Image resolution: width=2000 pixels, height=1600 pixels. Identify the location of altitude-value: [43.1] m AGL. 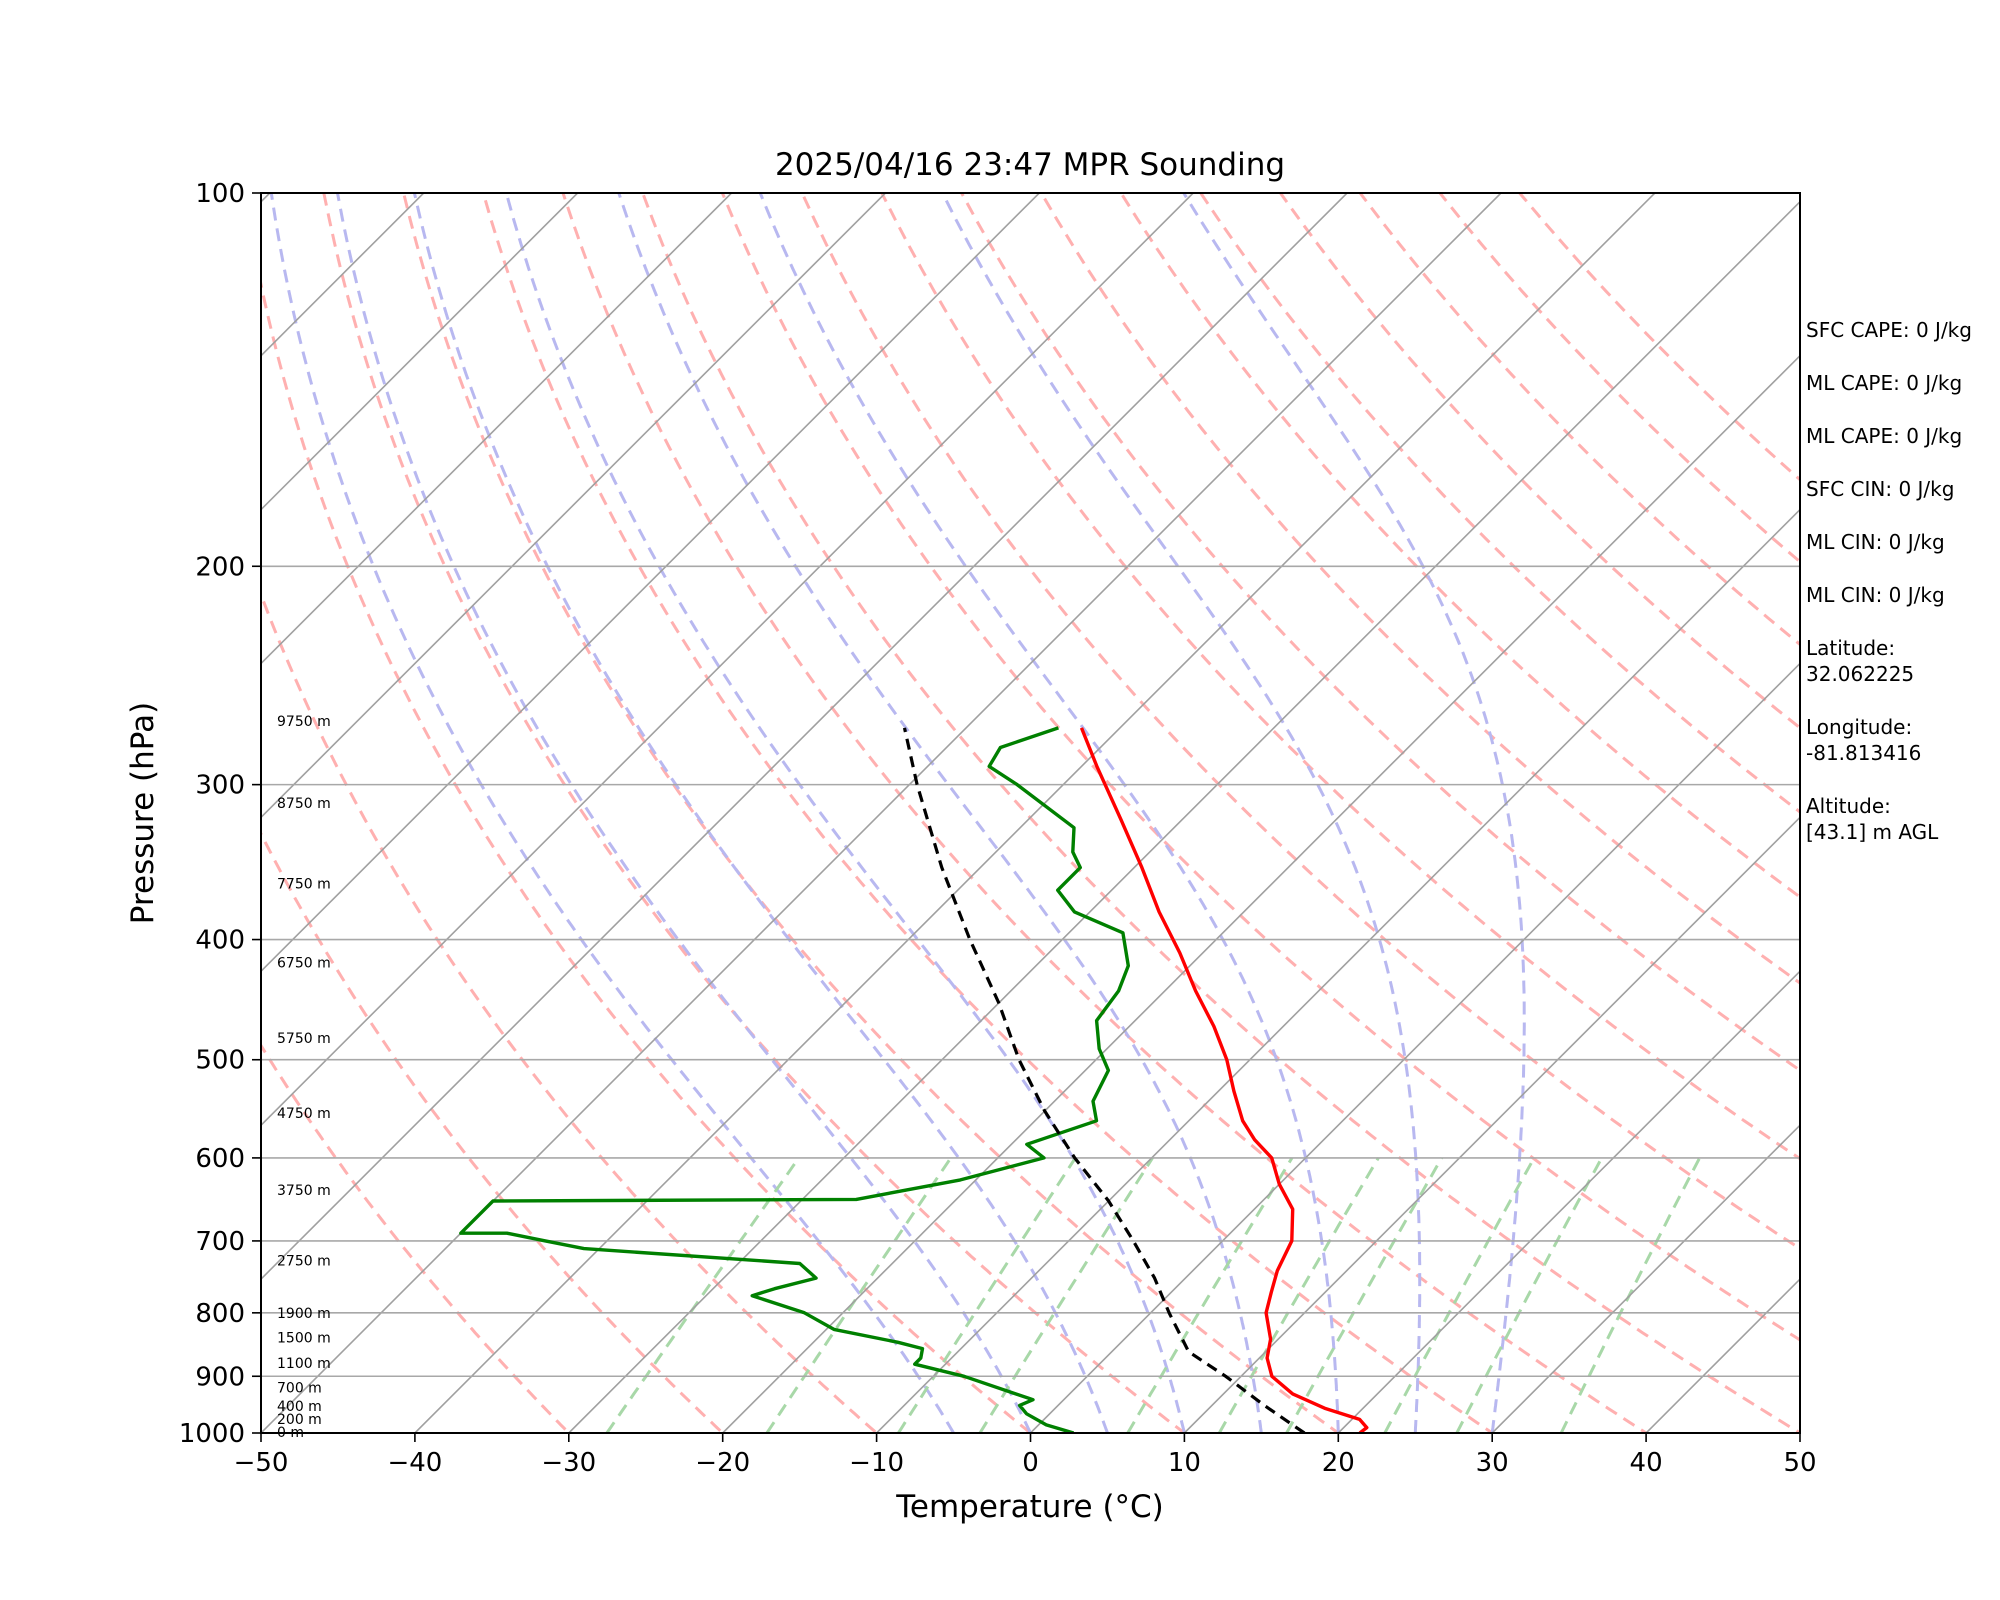
(1872, 832).